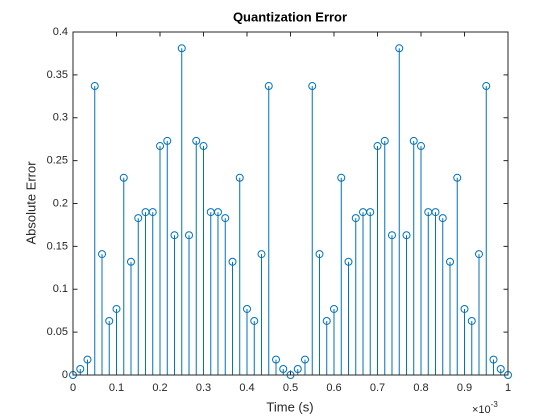 This screenshot has height=420, width=560. What do you see at coordinates (57, 246) in the screenshot?
I see `y-tick-label: 0.15` at bounding box center [57, 246].